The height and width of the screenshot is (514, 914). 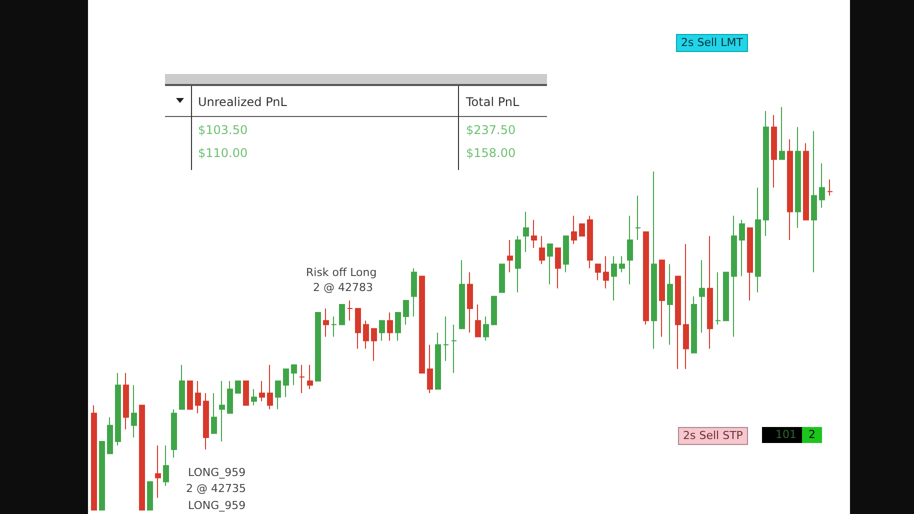 What do you see at coordinates (786, 435) in the screenshot?
I see `annotation: 101` at bounding box center [786, 435].